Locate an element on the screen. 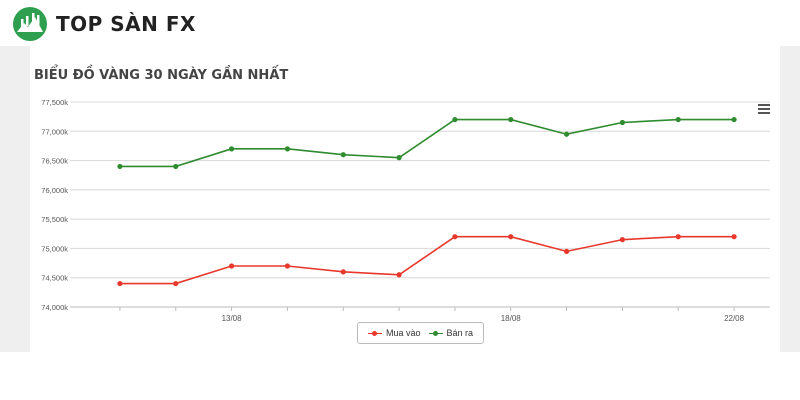  y-tick-label: 75,000k is located at coordinates (54, 248).